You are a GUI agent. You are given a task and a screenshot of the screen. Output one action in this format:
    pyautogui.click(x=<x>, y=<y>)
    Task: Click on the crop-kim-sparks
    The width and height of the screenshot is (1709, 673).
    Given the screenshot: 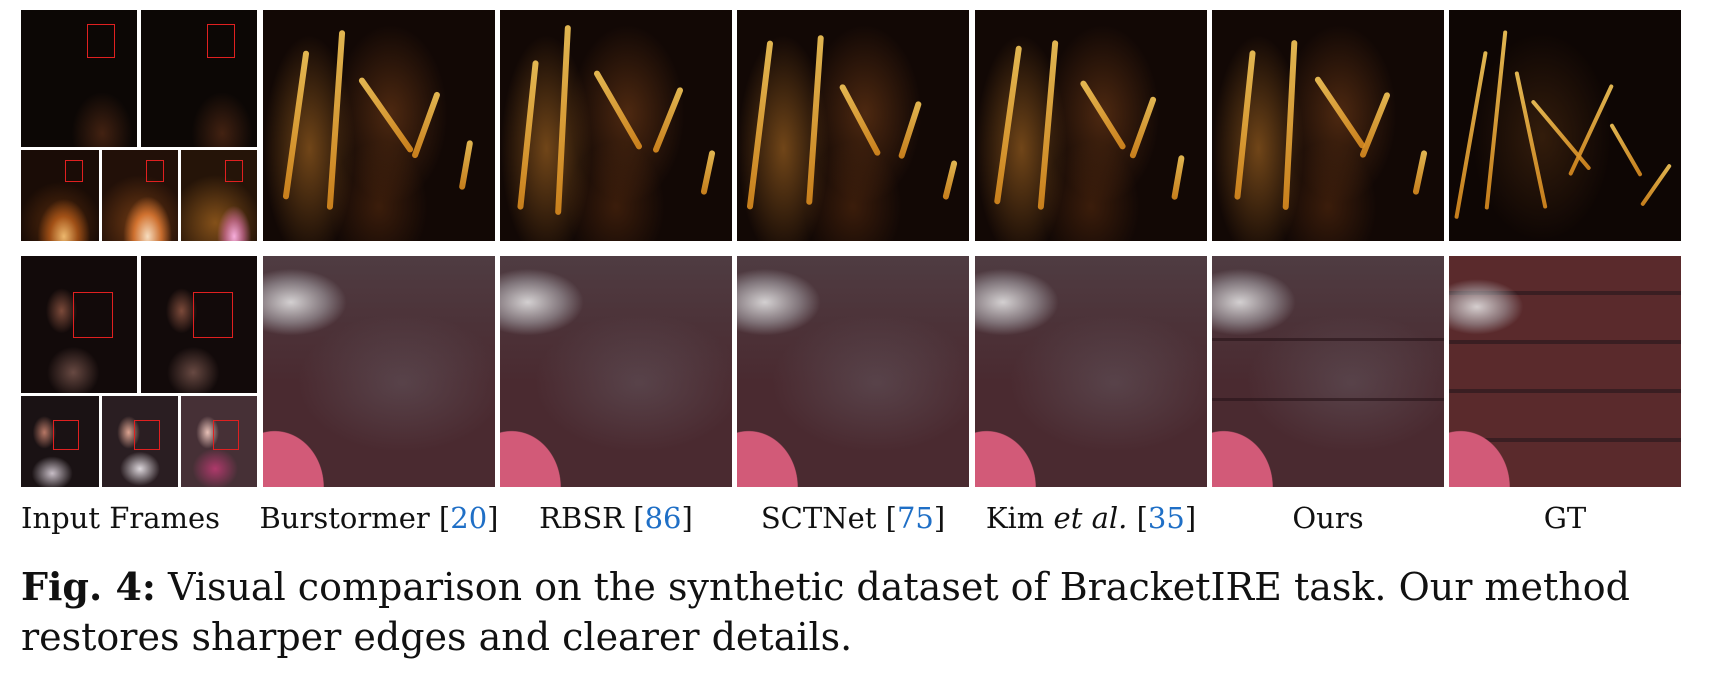 What is the action you would take?
    pyautogui.click(x=1091, y=125)
    